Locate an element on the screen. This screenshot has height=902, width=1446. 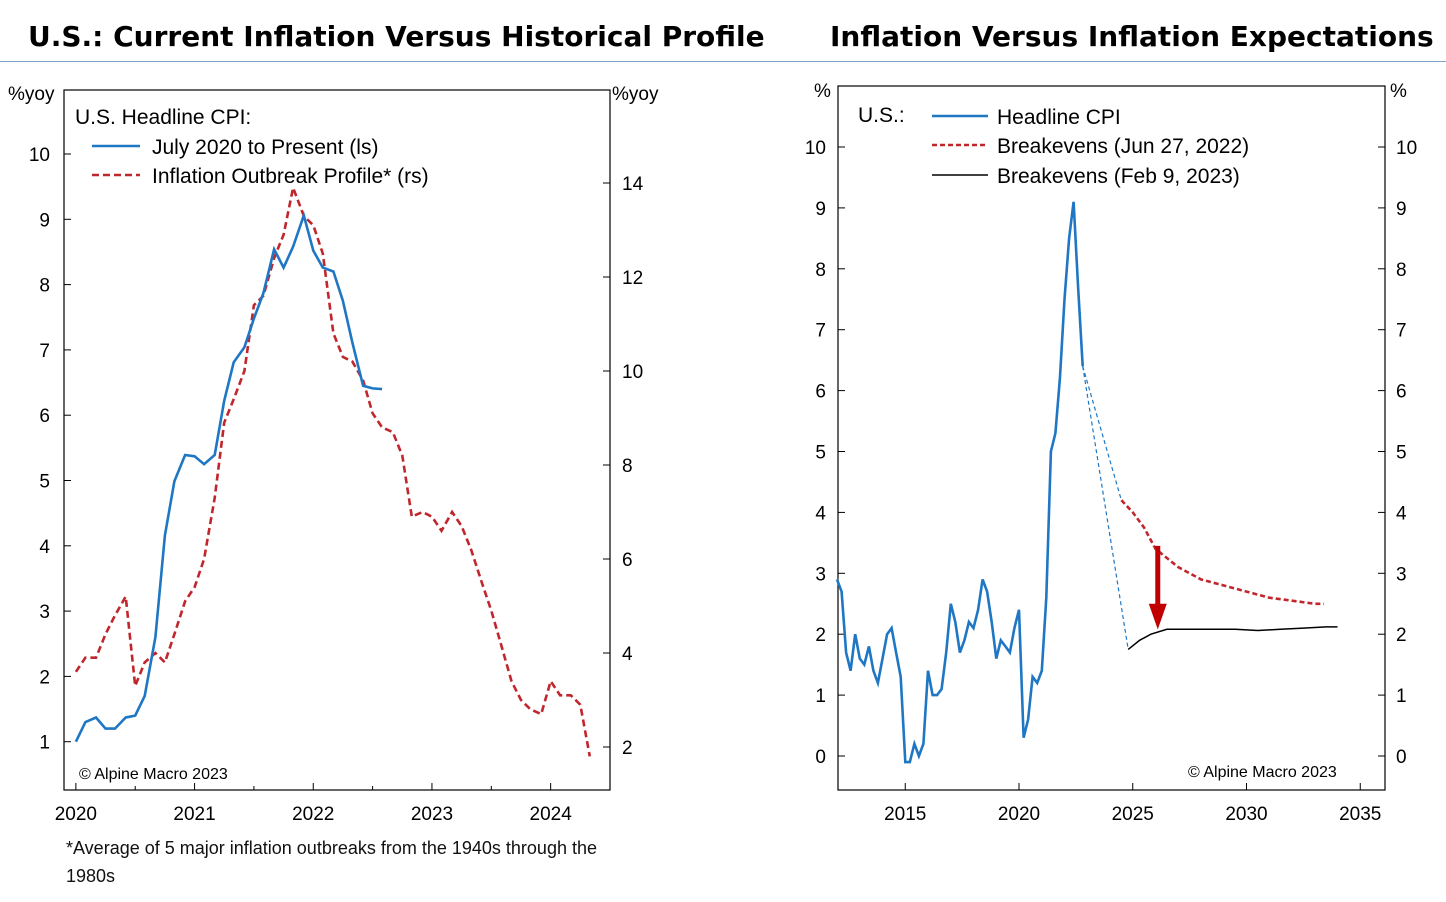
x-tick-label: 2024 is located at coordinates (551, 814).